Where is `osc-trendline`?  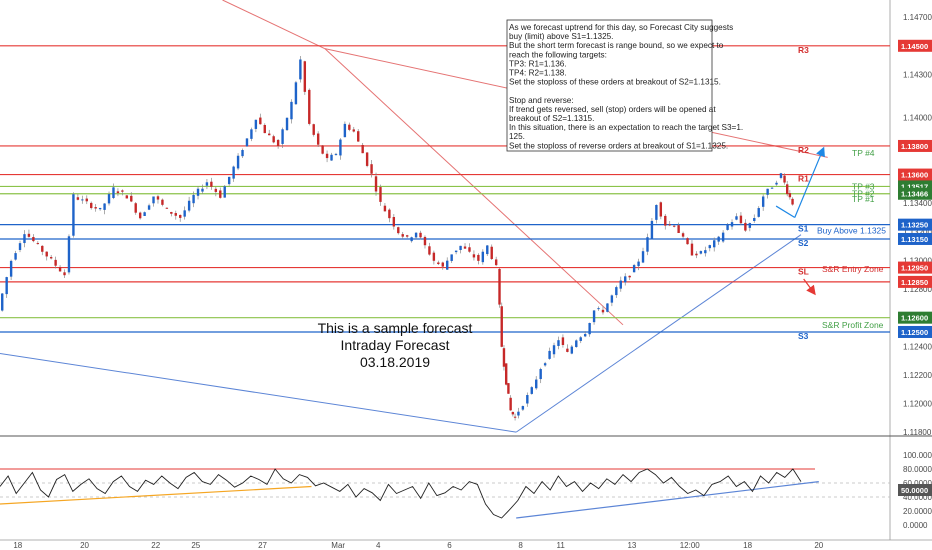
osc-trendline is located at coordinates (156, 495).